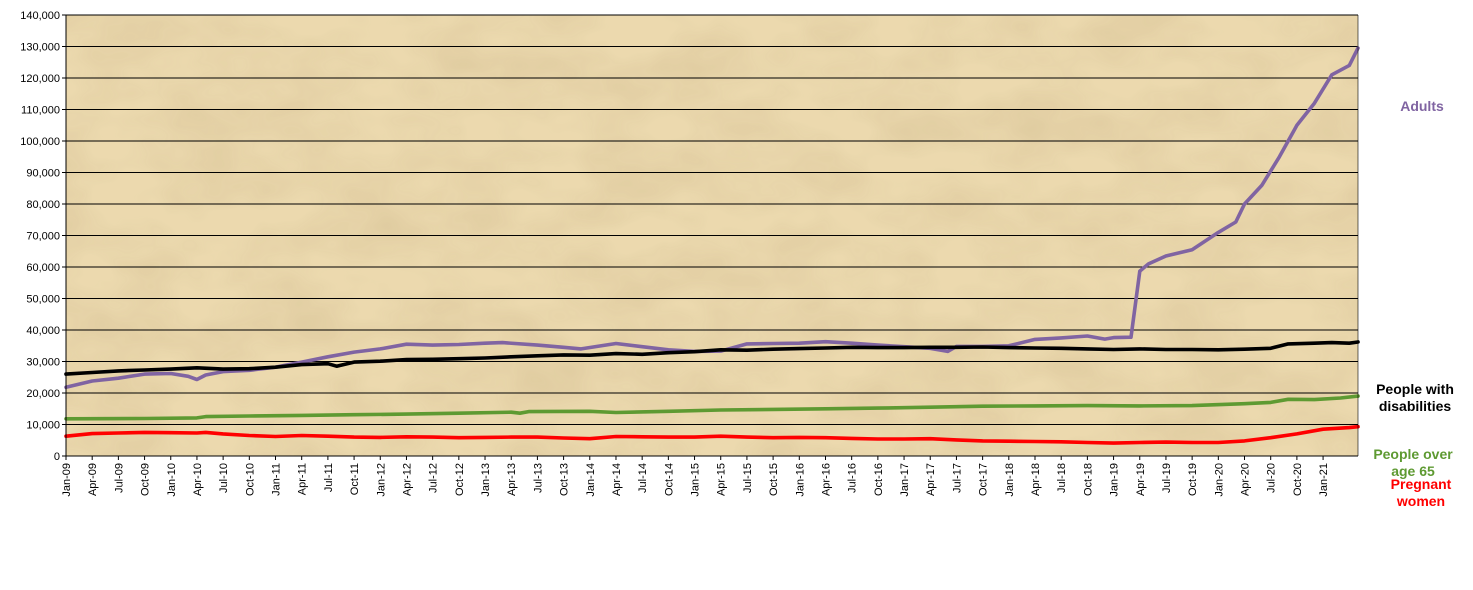 This screenshot has height=590, width=1473. Describe the element at coordinates (879, 479) in the screenshot. I see `x-tick-label: Oct-16` at that location.